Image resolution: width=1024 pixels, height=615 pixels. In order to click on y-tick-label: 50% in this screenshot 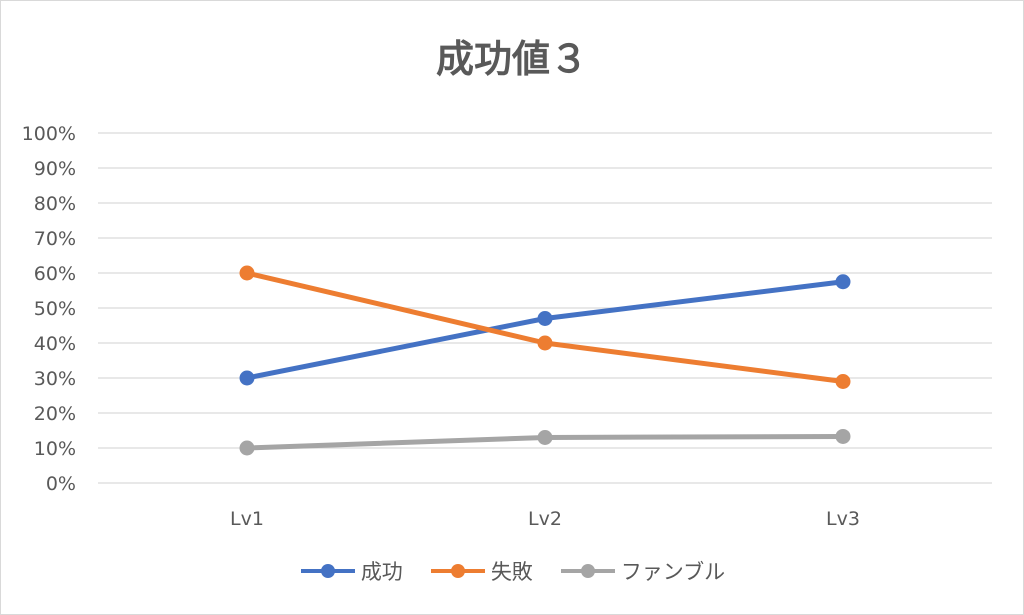, I will do `click(55, 309)`.